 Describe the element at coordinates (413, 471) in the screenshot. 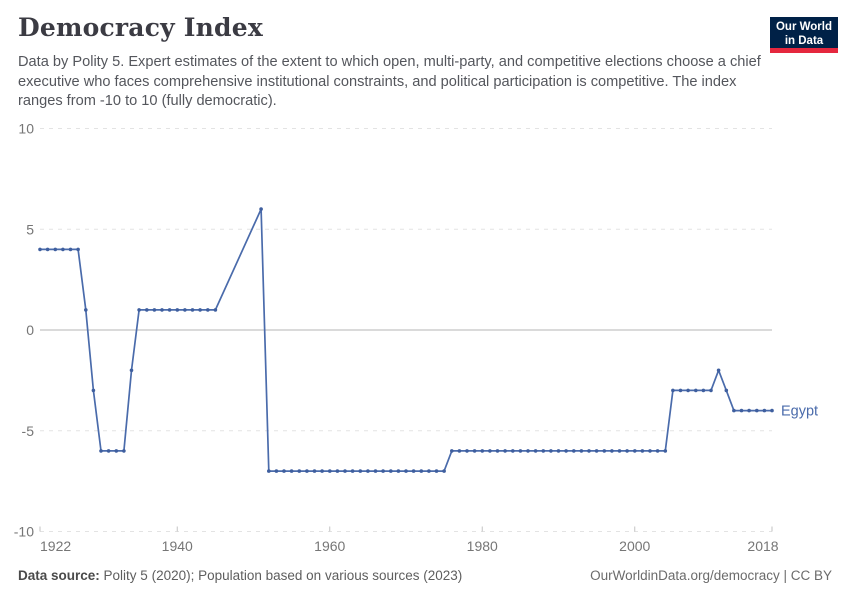

I see `data-point-1971` at that location.